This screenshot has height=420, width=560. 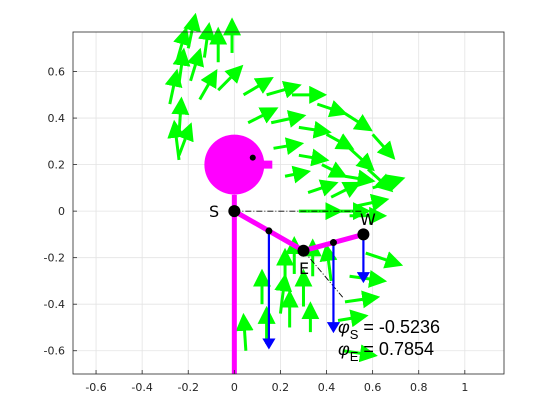 I want to click on joint-wrist, so click(x=363, y=234).